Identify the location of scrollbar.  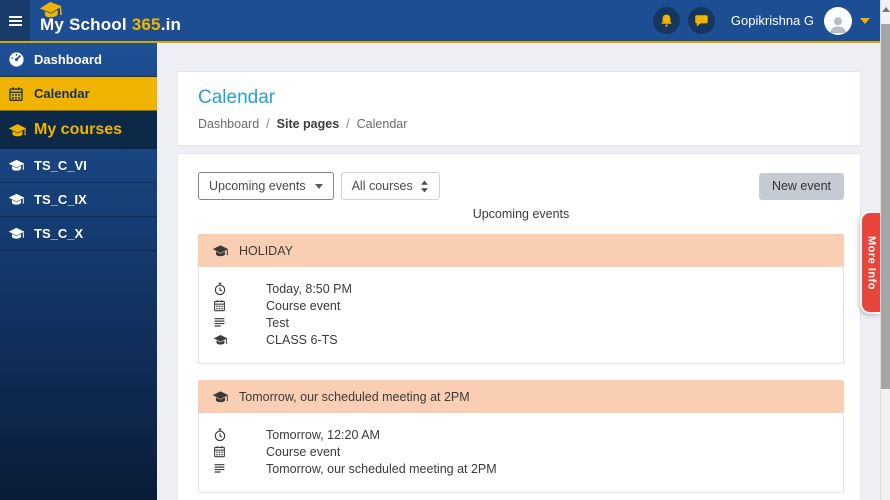
(885, 250).